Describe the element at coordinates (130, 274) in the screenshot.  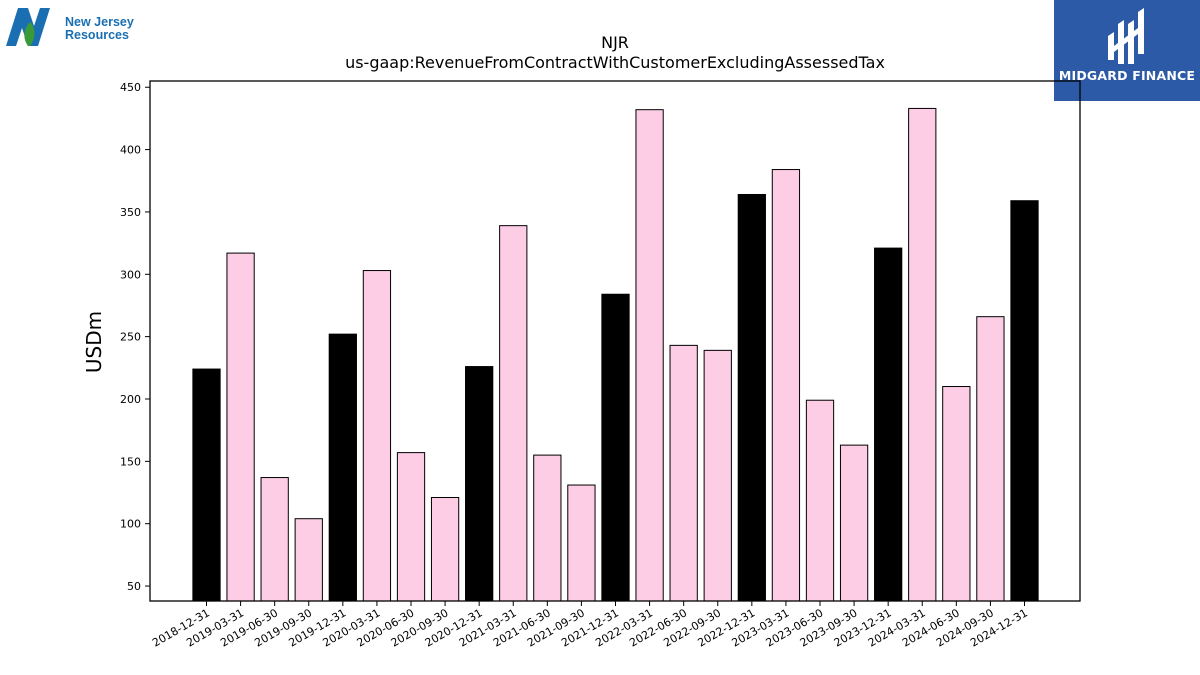
I see `y-tick-label: 300` at that location.